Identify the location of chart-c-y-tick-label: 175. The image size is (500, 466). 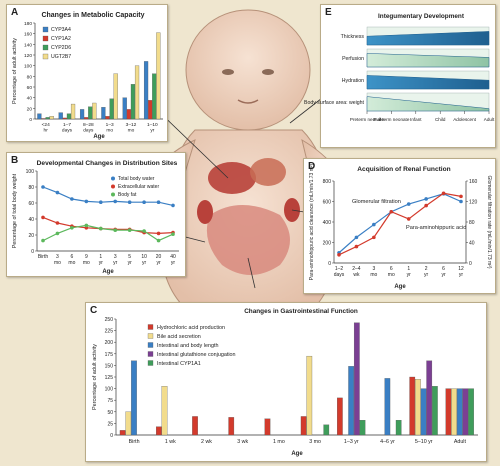
(109, 355).